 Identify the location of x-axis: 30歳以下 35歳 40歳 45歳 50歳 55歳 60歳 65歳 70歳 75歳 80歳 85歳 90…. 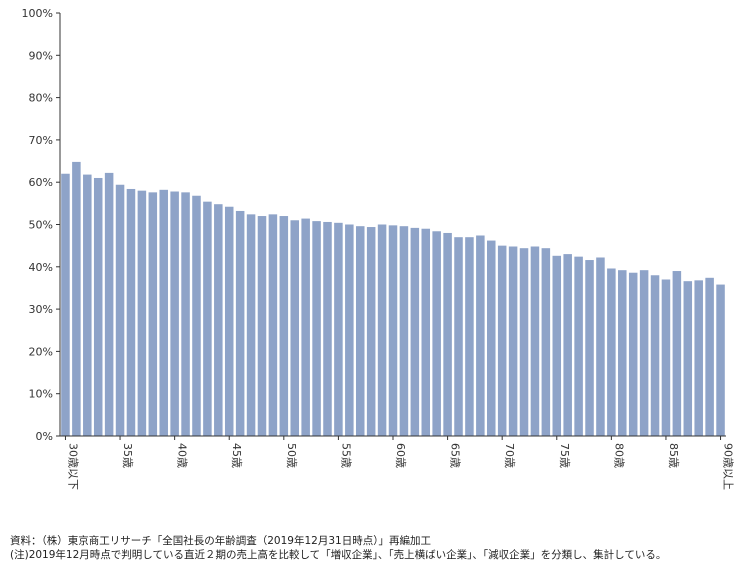
(397, 462).